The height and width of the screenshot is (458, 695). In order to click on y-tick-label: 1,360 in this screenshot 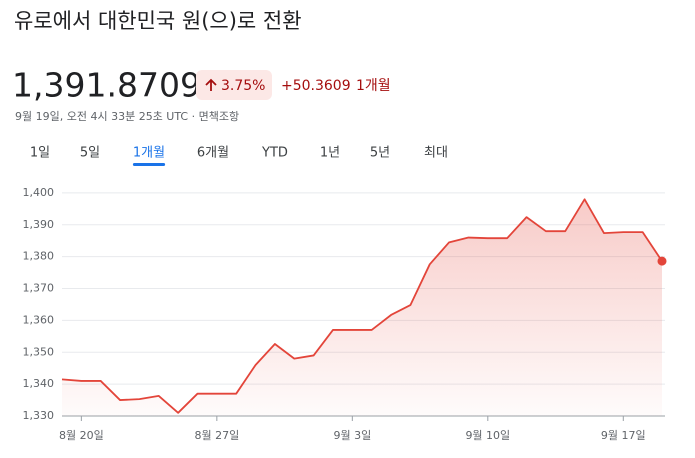, I will do `click(39, 319)`.